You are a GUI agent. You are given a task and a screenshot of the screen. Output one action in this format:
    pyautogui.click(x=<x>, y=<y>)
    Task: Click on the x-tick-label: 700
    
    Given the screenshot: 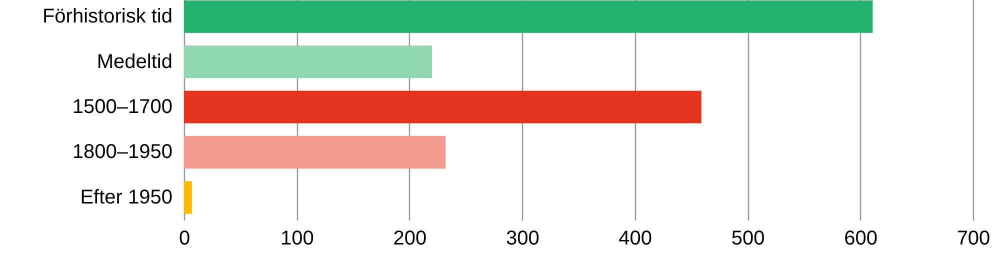 What is the action you would take?
    pyautogui.click(x=973, y=239)
    